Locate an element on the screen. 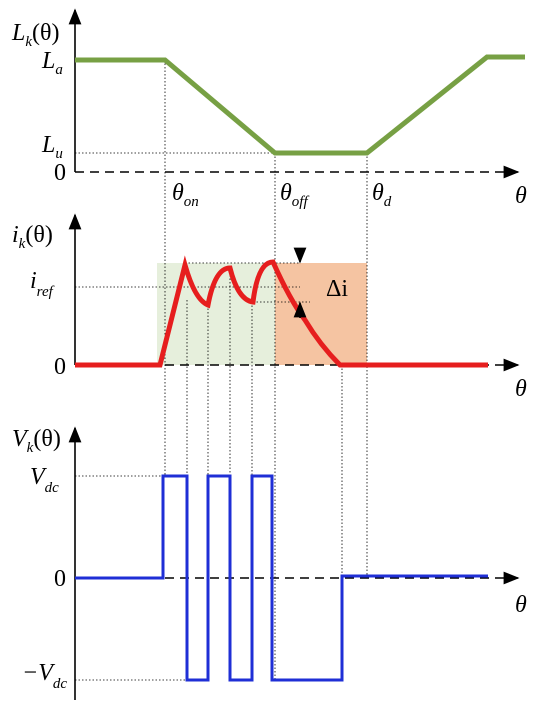 This screenshot has width=550, height=724. level-label: Lu is located at coordinates (52, 147).